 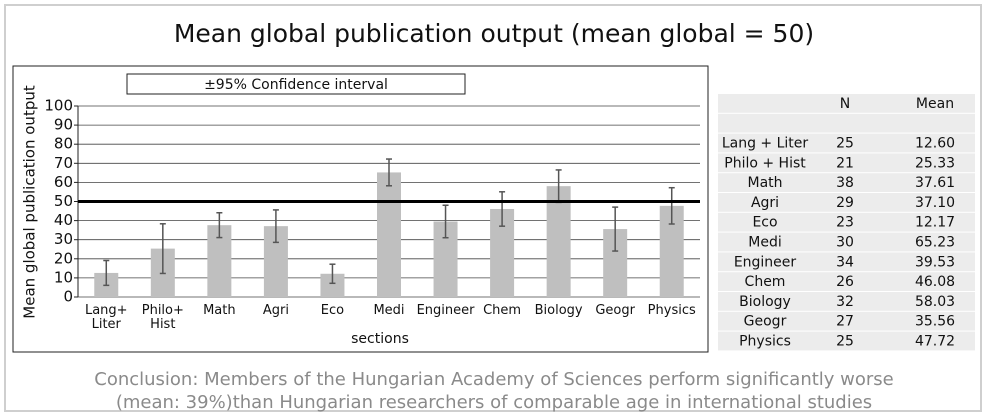 I want to click on table-cell: Philo + Hist, so click(x=765, y=163).